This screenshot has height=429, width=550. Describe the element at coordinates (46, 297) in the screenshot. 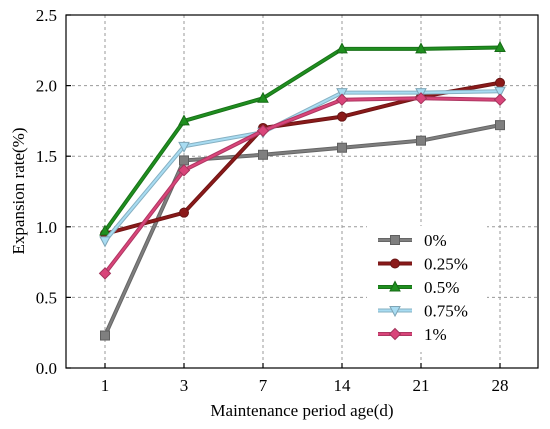

I see `y-tick-label: 0.5` at that location.